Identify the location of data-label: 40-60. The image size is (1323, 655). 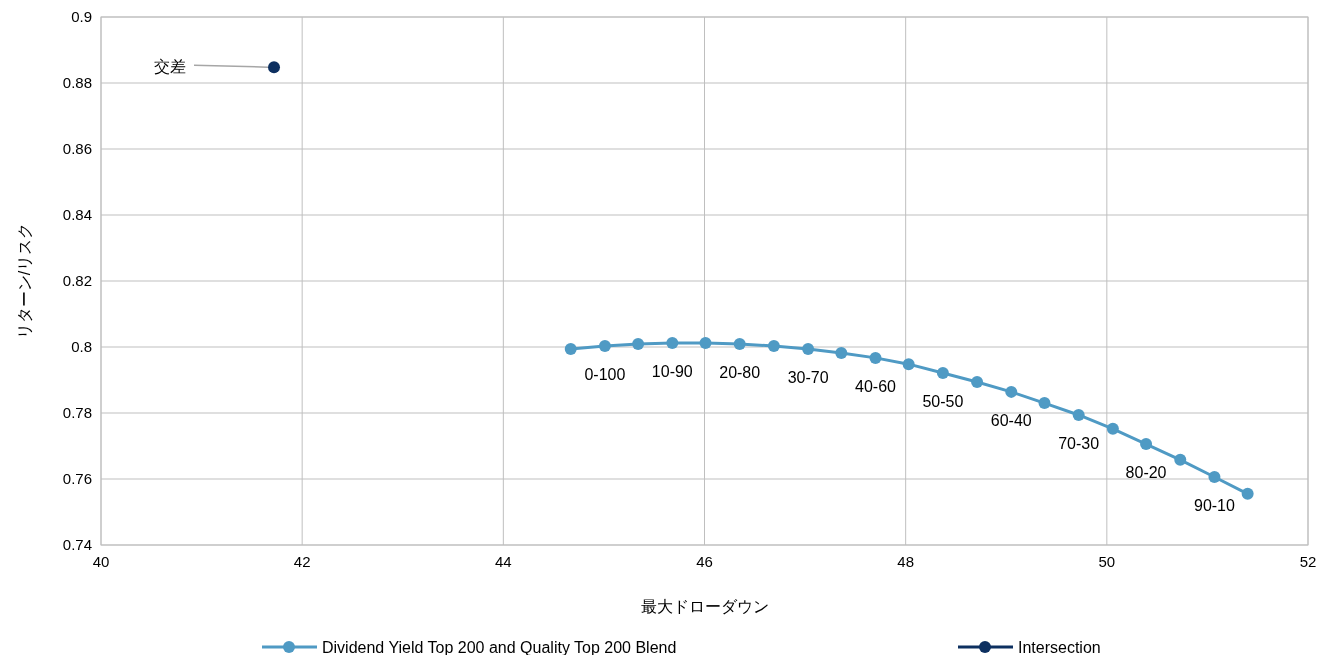
(876, 386).